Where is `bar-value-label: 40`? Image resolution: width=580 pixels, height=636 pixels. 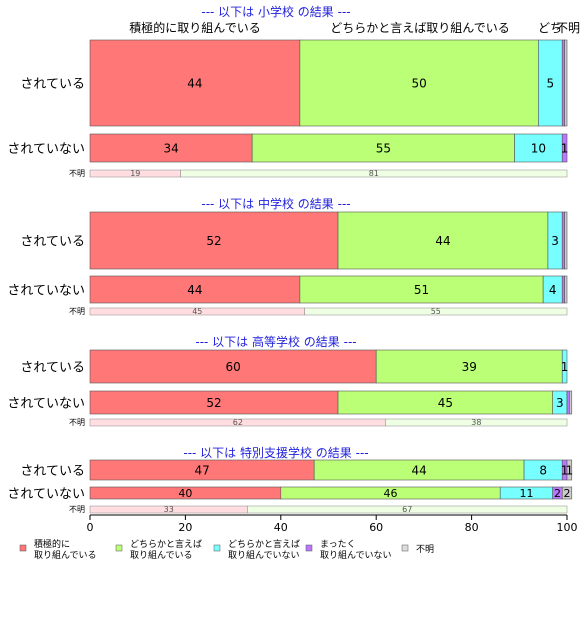 bar-value-label: 40 is located at coordinates (185, 493).